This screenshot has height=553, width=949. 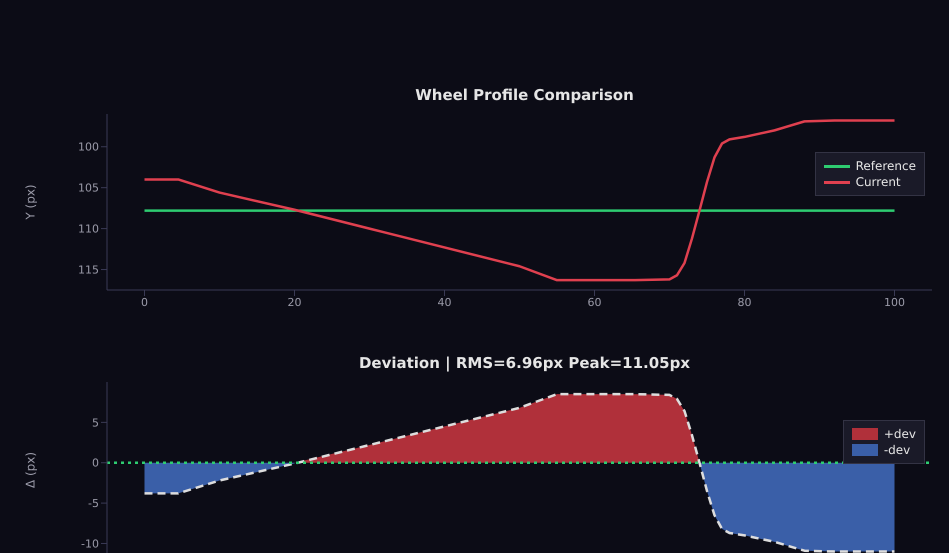 I want to click on legend-label: Reference, so click(x=886, y=166).